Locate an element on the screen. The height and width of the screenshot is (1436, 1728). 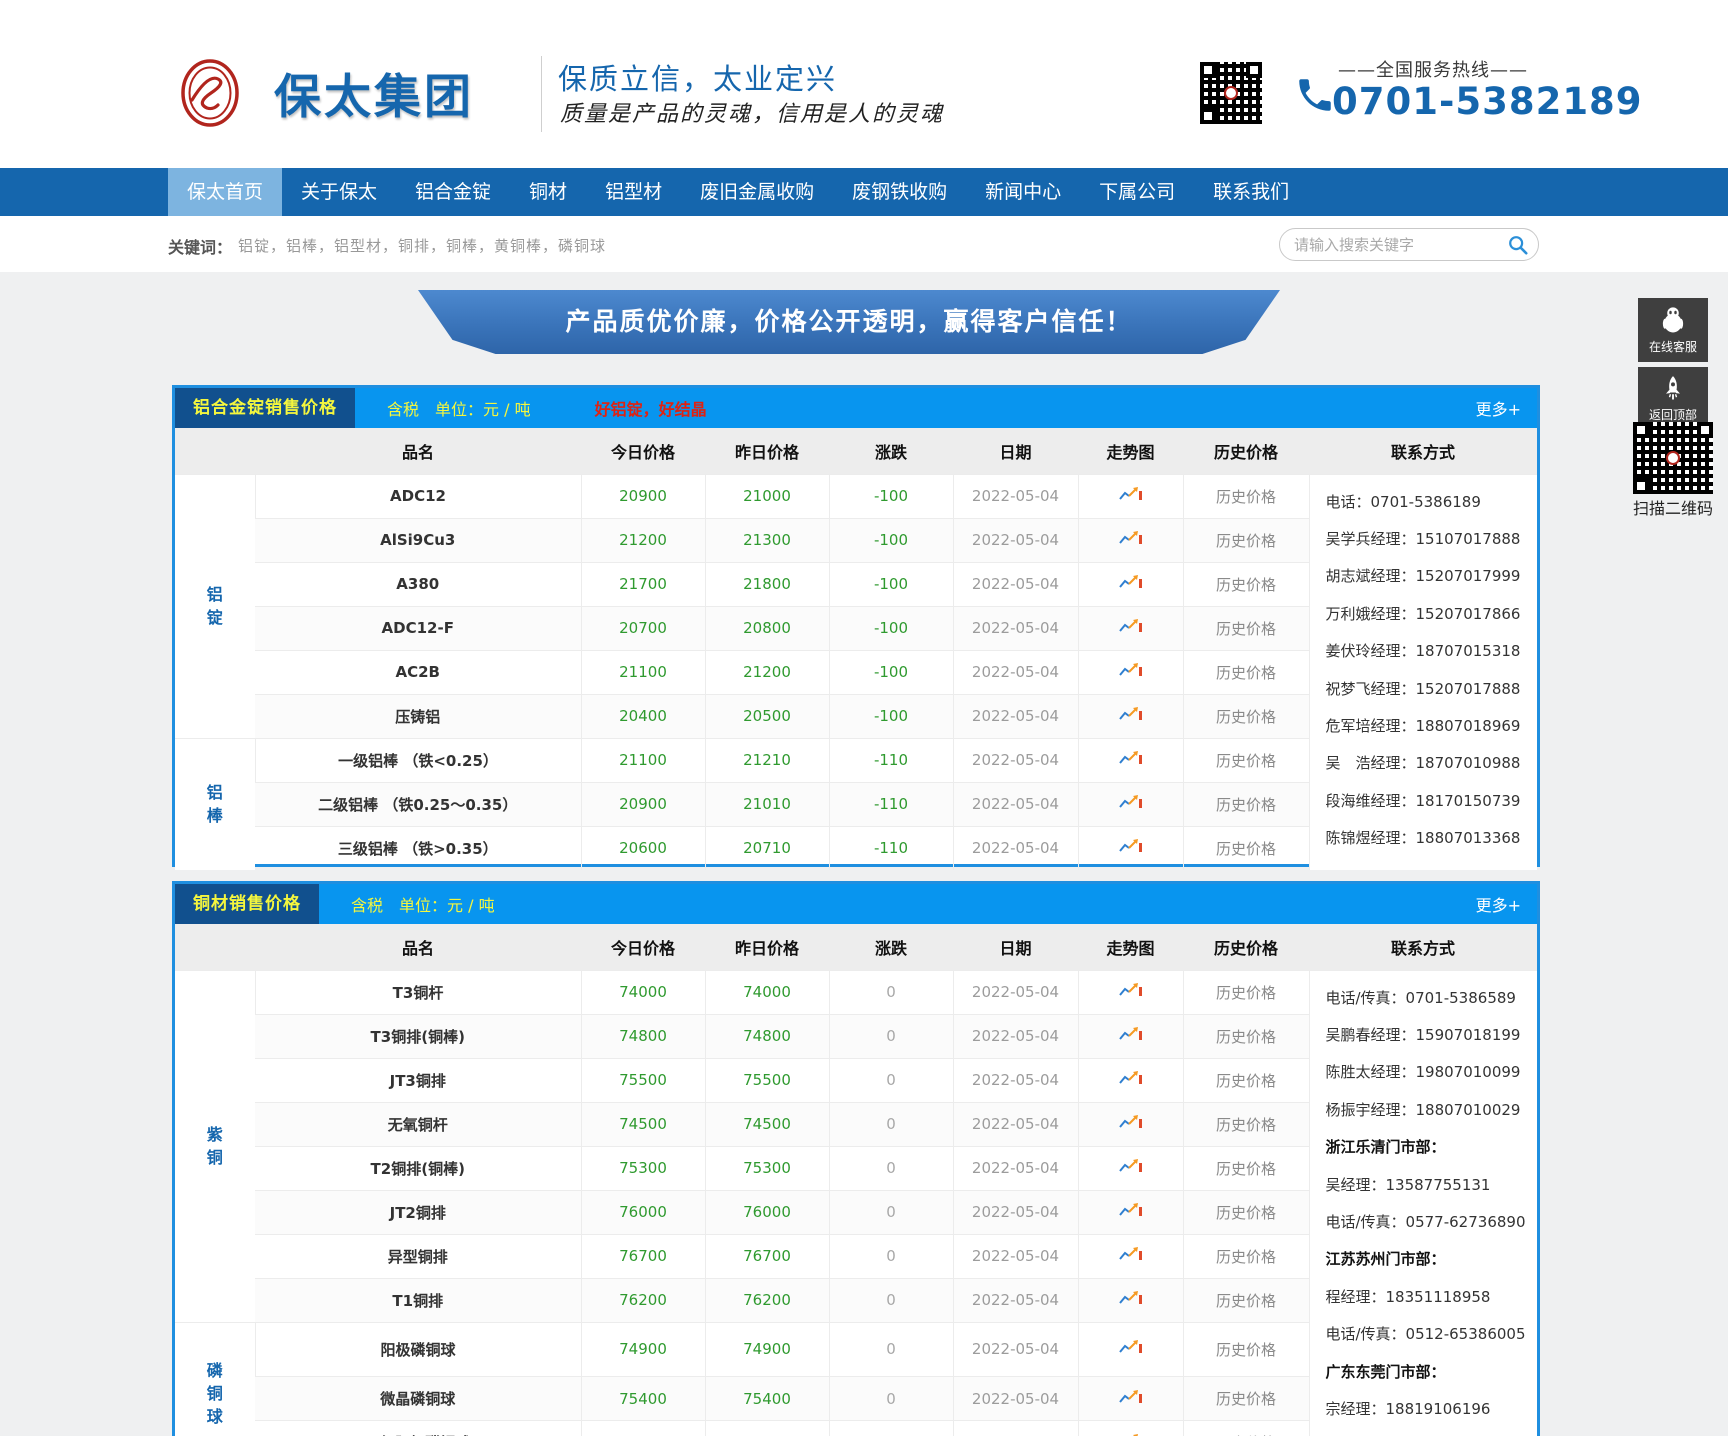
contact-line: 程经理：18351118958 is located at coordinates (1408, 1296).